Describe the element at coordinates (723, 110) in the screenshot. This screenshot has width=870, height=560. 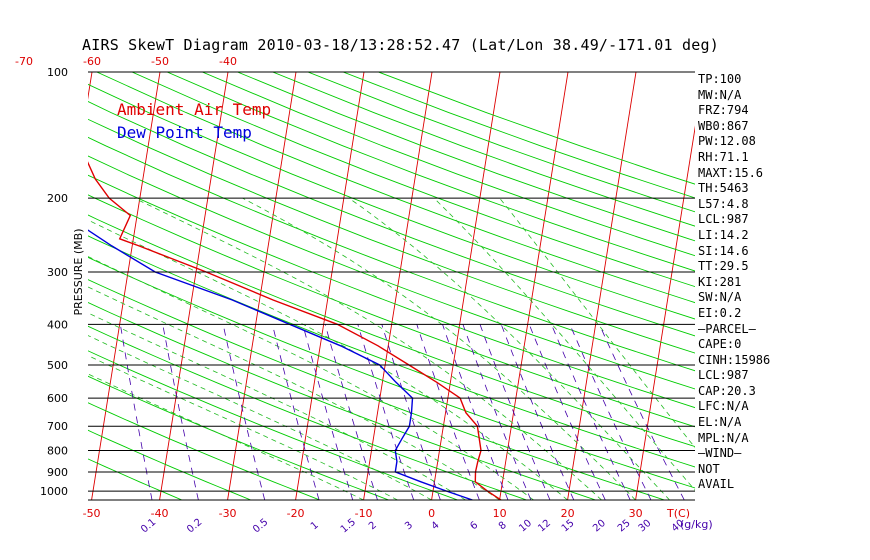
I see `stat-line: FRZ:794` at that location.